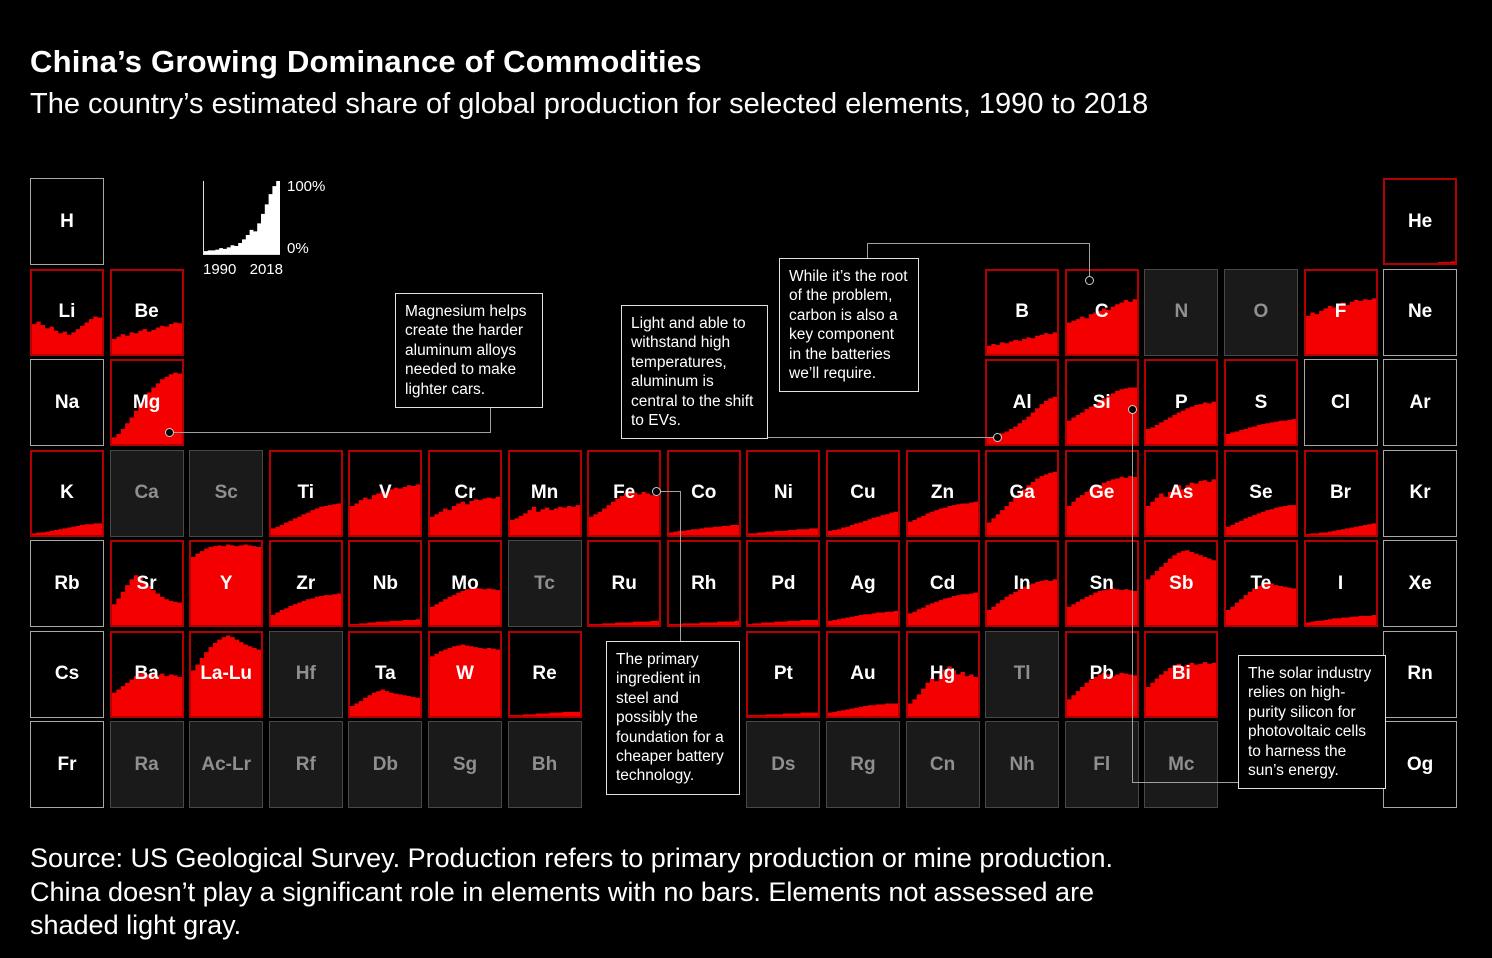 The height and width of the screenshot is (958, 1492). I want to click on element-symbol: Rf, so click(305, 764).